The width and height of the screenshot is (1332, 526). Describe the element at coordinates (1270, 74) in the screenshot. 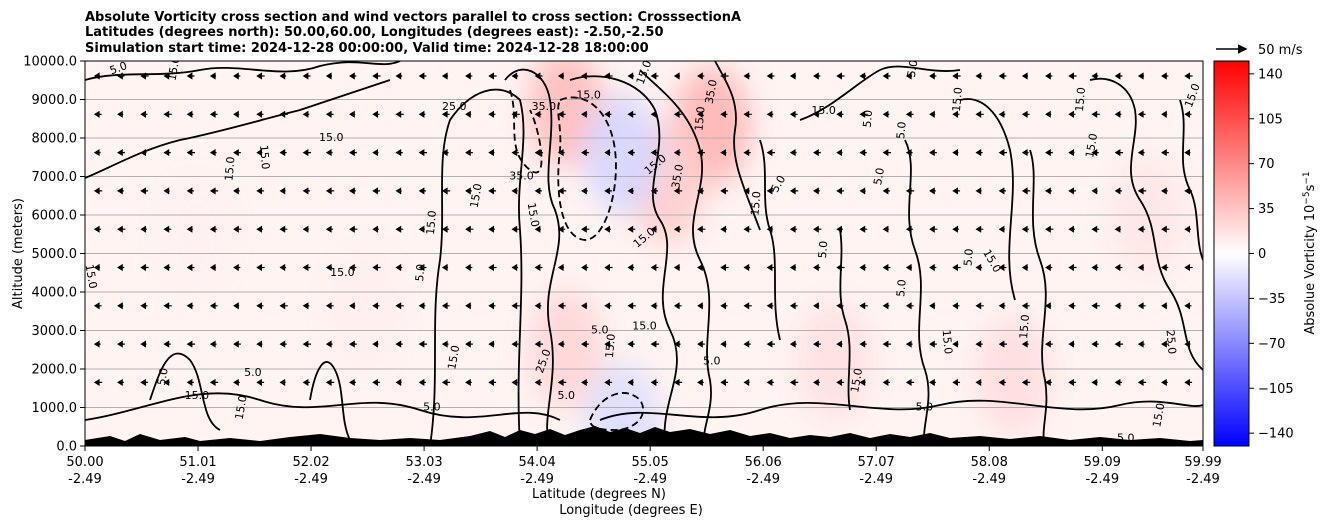

I see `colorbar-tick-label: 140` at that location.